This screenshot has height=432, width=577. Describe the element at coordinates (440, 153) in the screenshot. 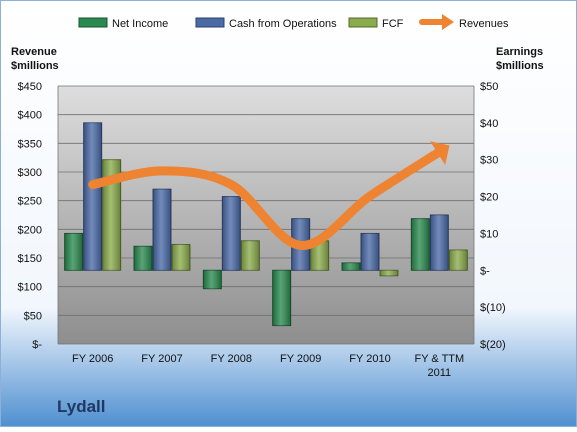

I see `revenues-arrowhead` at that location.